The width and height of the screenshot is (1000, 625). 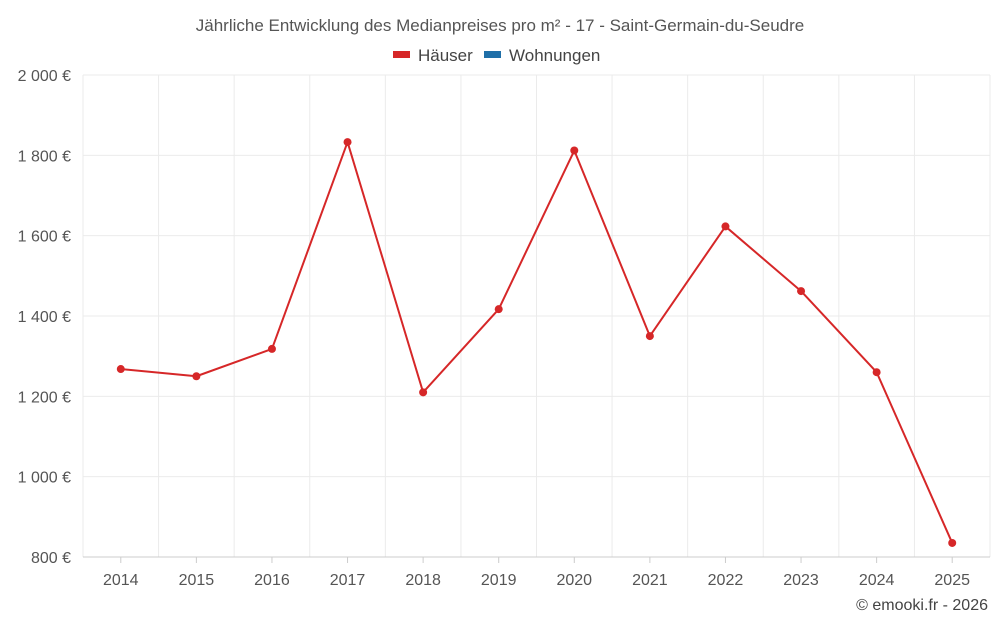 What do you see at coordinates (726, 580) in the screenshot?
I see `x-tick-label: 2022` at bounding box center [726, 580].